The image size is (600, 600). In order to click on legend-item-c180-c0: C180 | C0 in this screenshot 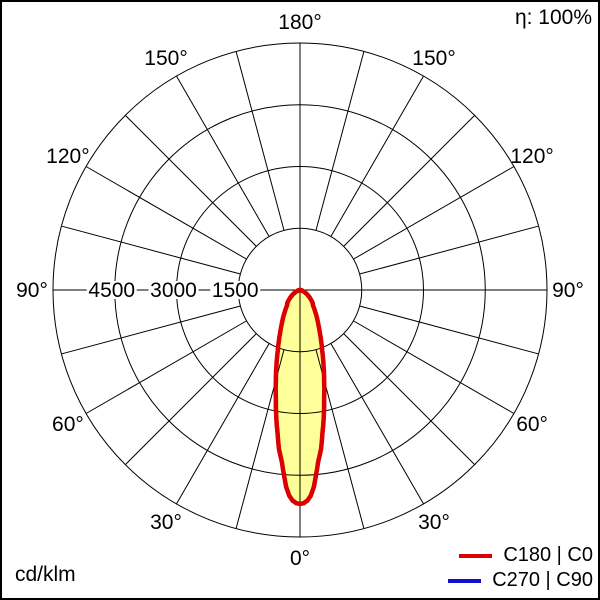, I will do `click(526, 555)`.